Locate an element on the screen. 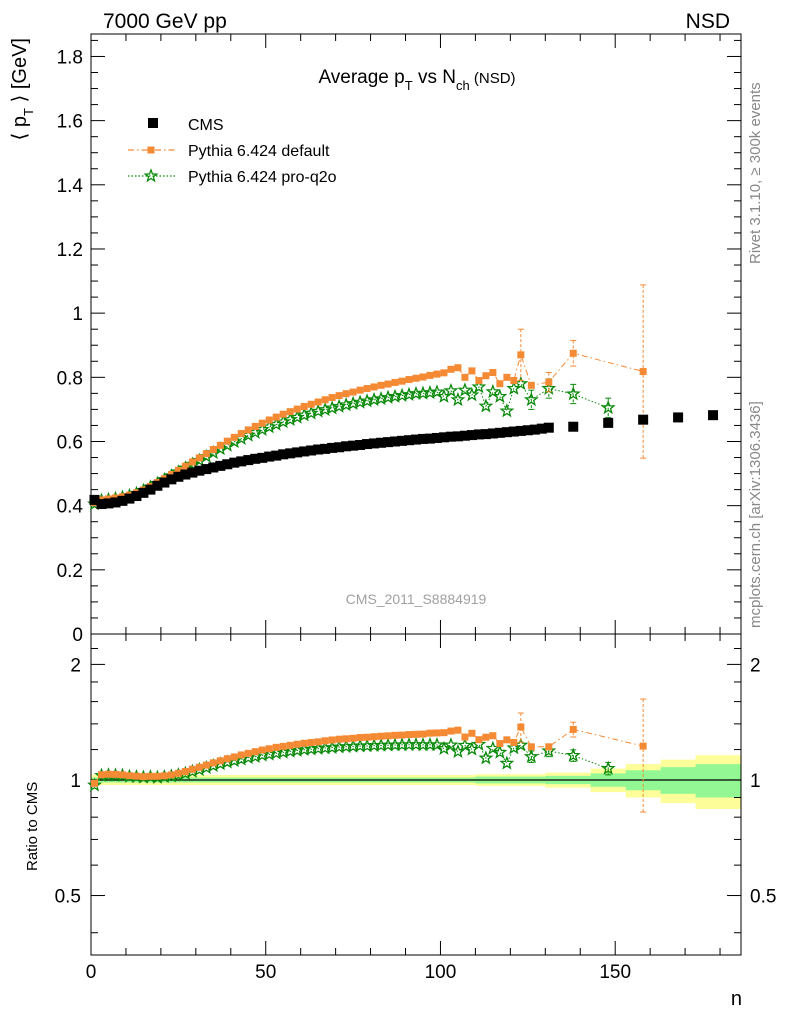 The image size is (786, 1024). legend-marker-pythia-pro-q2o is located at coordinates (151, 175).